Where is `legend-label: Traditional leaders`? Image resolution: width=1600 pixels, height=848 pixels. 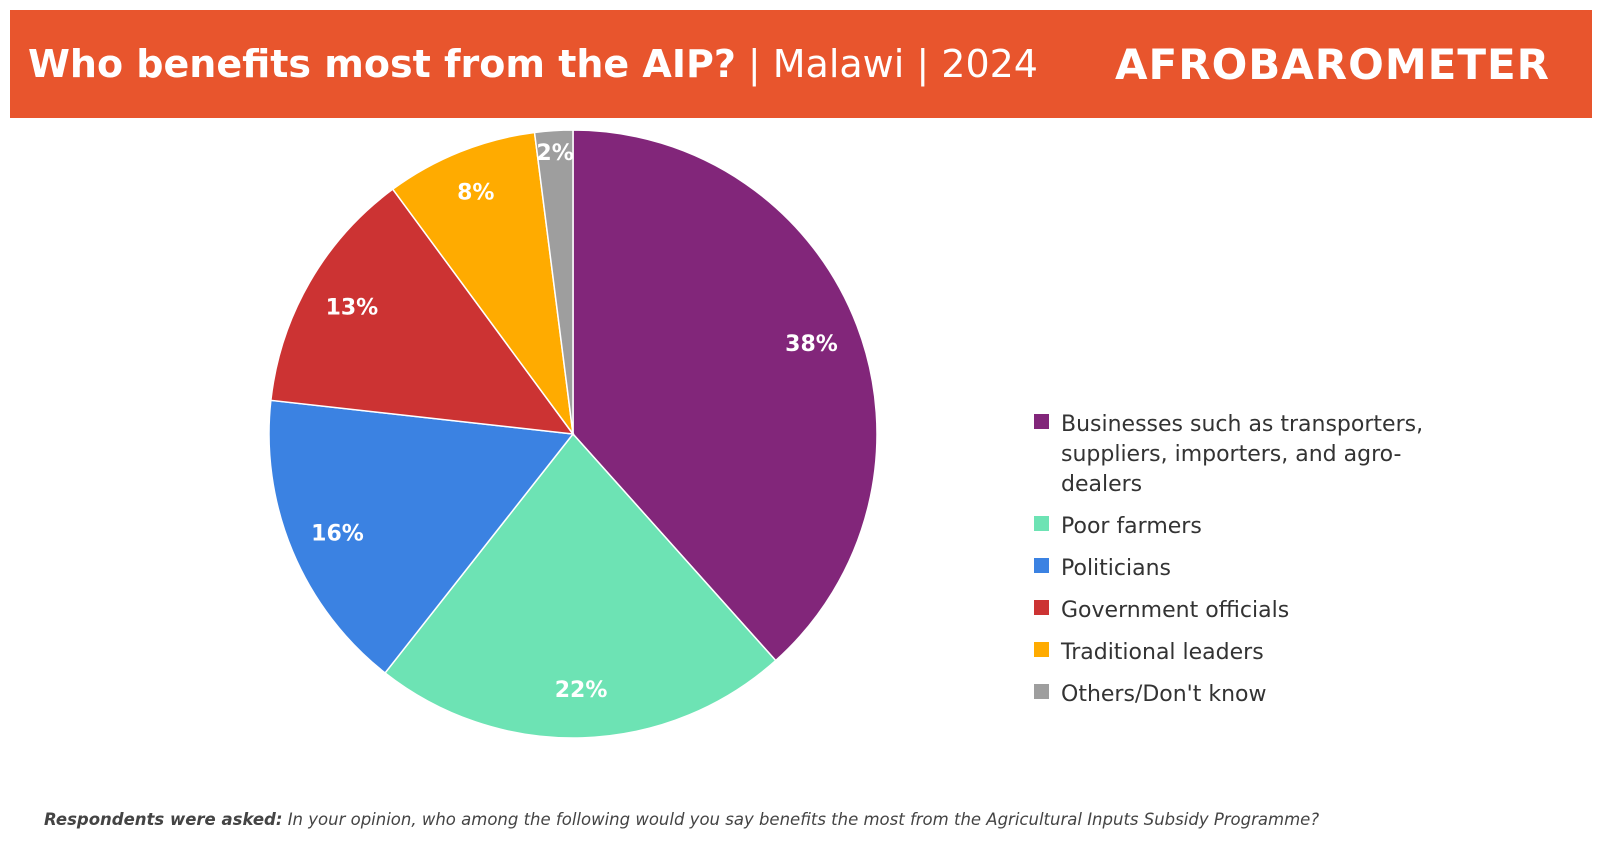 legend-label: Traditional leaders is located at coordinates (1162, 652).